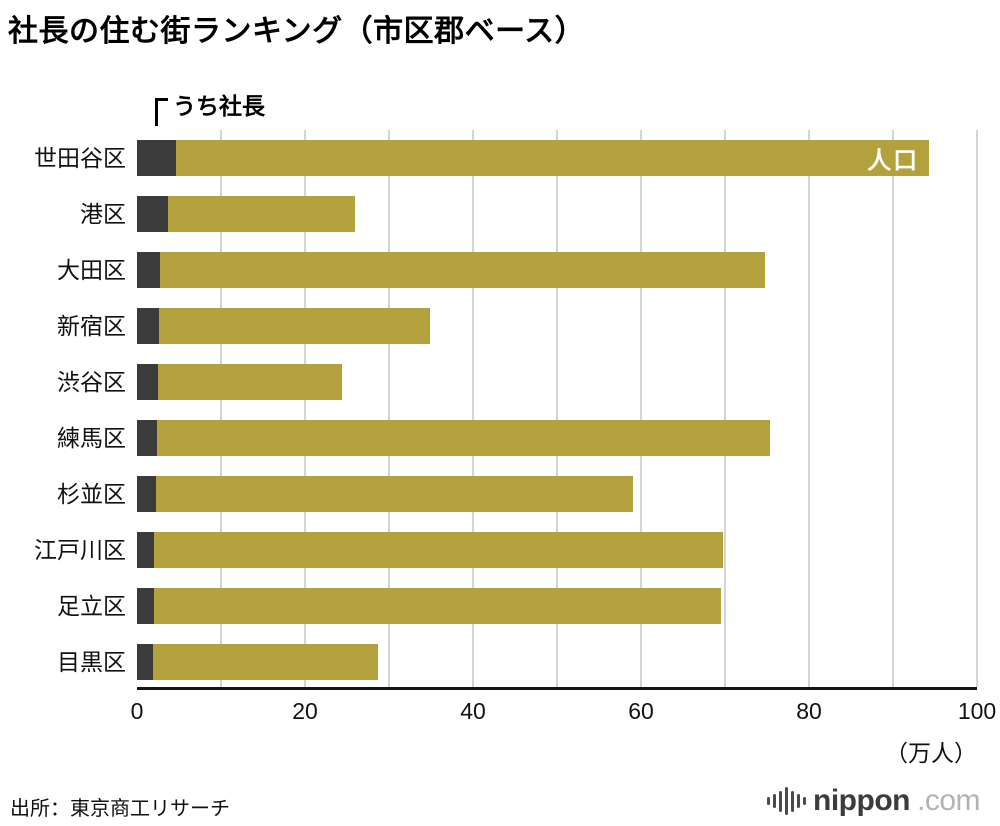 The width and height of the screenshot is (1000, 826). What do you see at coordinates (91, 494) in the screenshot?
I see `y-axis-label: 杉並区` at bounding box center [91, 494].